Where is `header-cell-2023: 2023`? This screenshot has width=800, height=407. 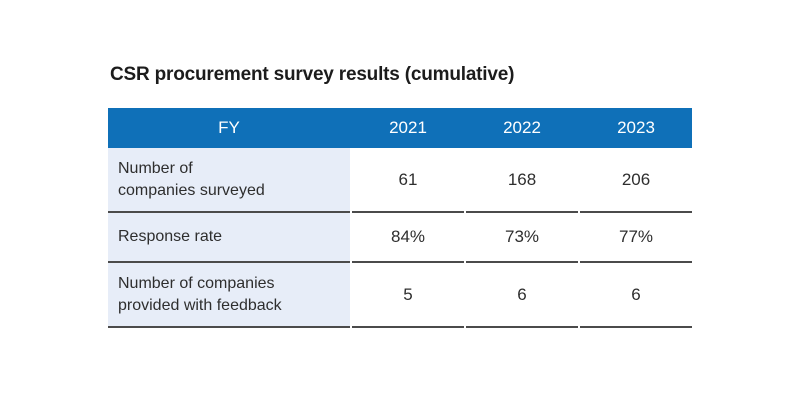
header-cell-2023: 2023 is located at coordinates (636, 127).